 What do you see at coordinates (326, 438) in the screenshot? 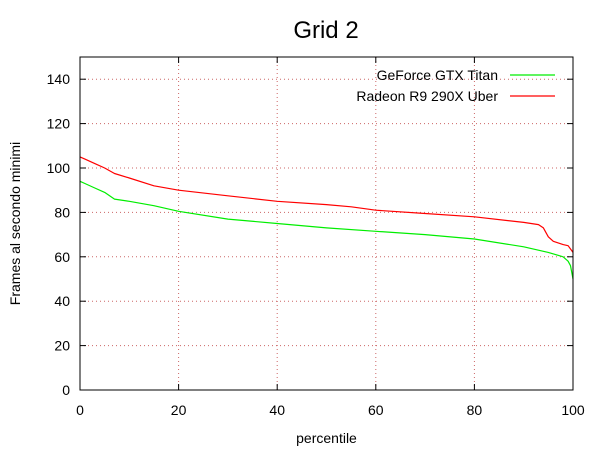
I see `x-axis-label: percentile` at bounding box center [326, 438].